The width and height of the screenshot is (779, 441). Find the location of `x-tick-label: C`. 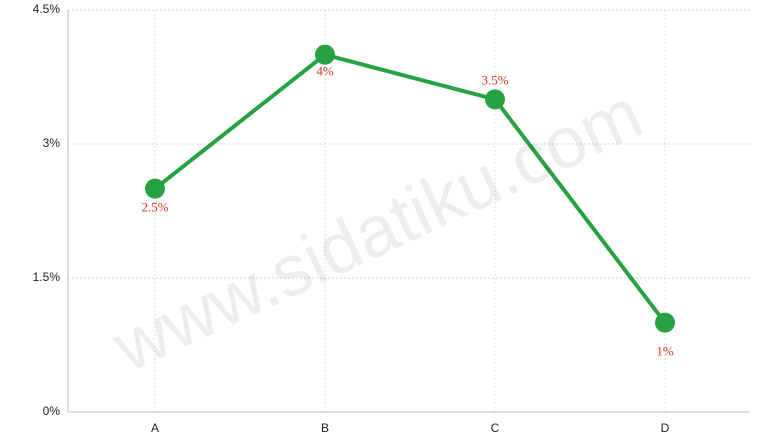

x-tick-label: C is located at coordinates (495, 428).